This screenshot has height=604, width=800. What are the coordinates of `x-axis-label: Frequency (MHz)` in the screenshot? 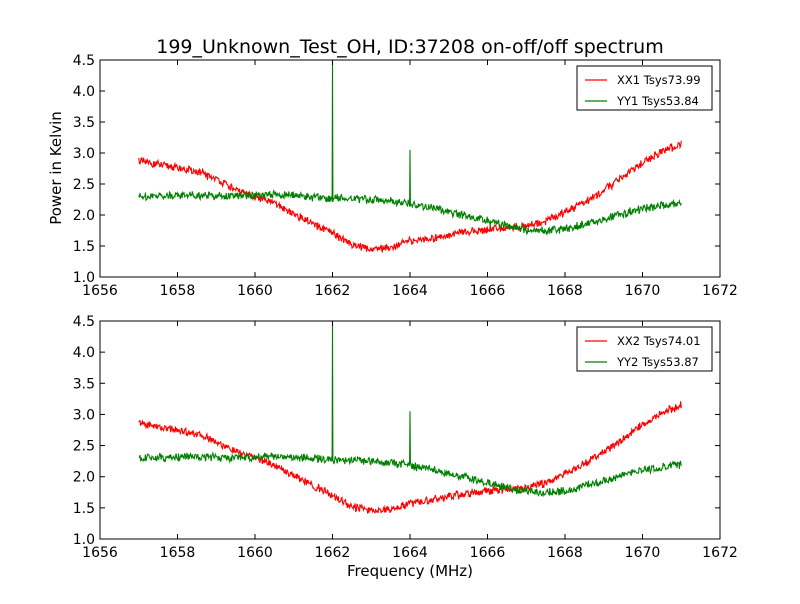 It's located at (410, 571).